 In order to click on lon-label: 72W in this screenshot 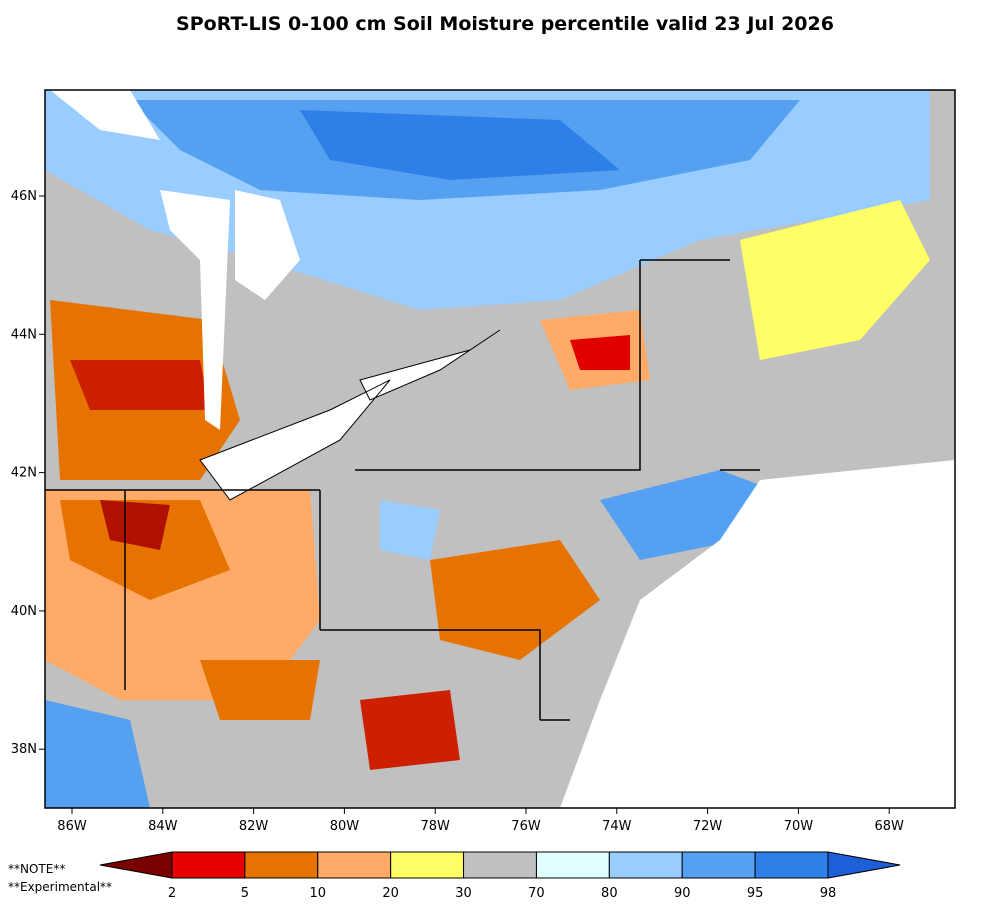, I will do `click(708, 826)`.